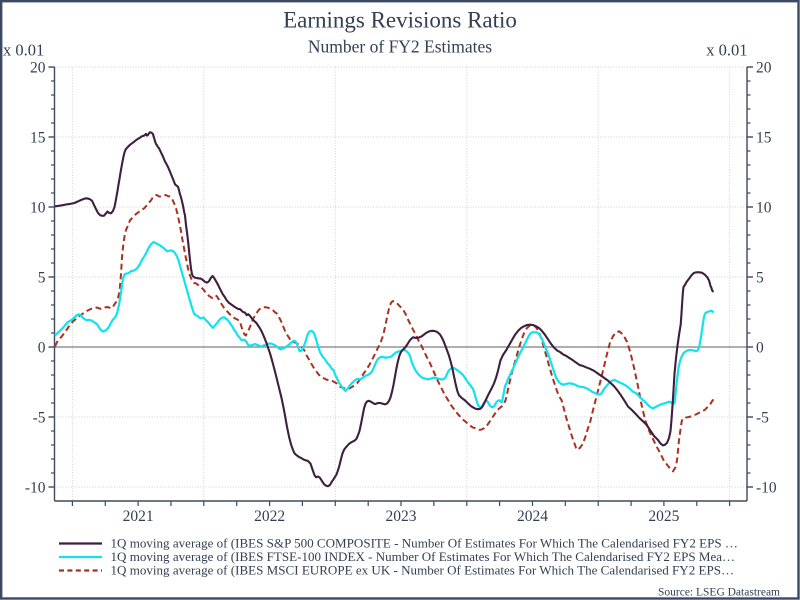 The image size is (800, 600). I want to click on svg-text: 2023, so click(401, 516).